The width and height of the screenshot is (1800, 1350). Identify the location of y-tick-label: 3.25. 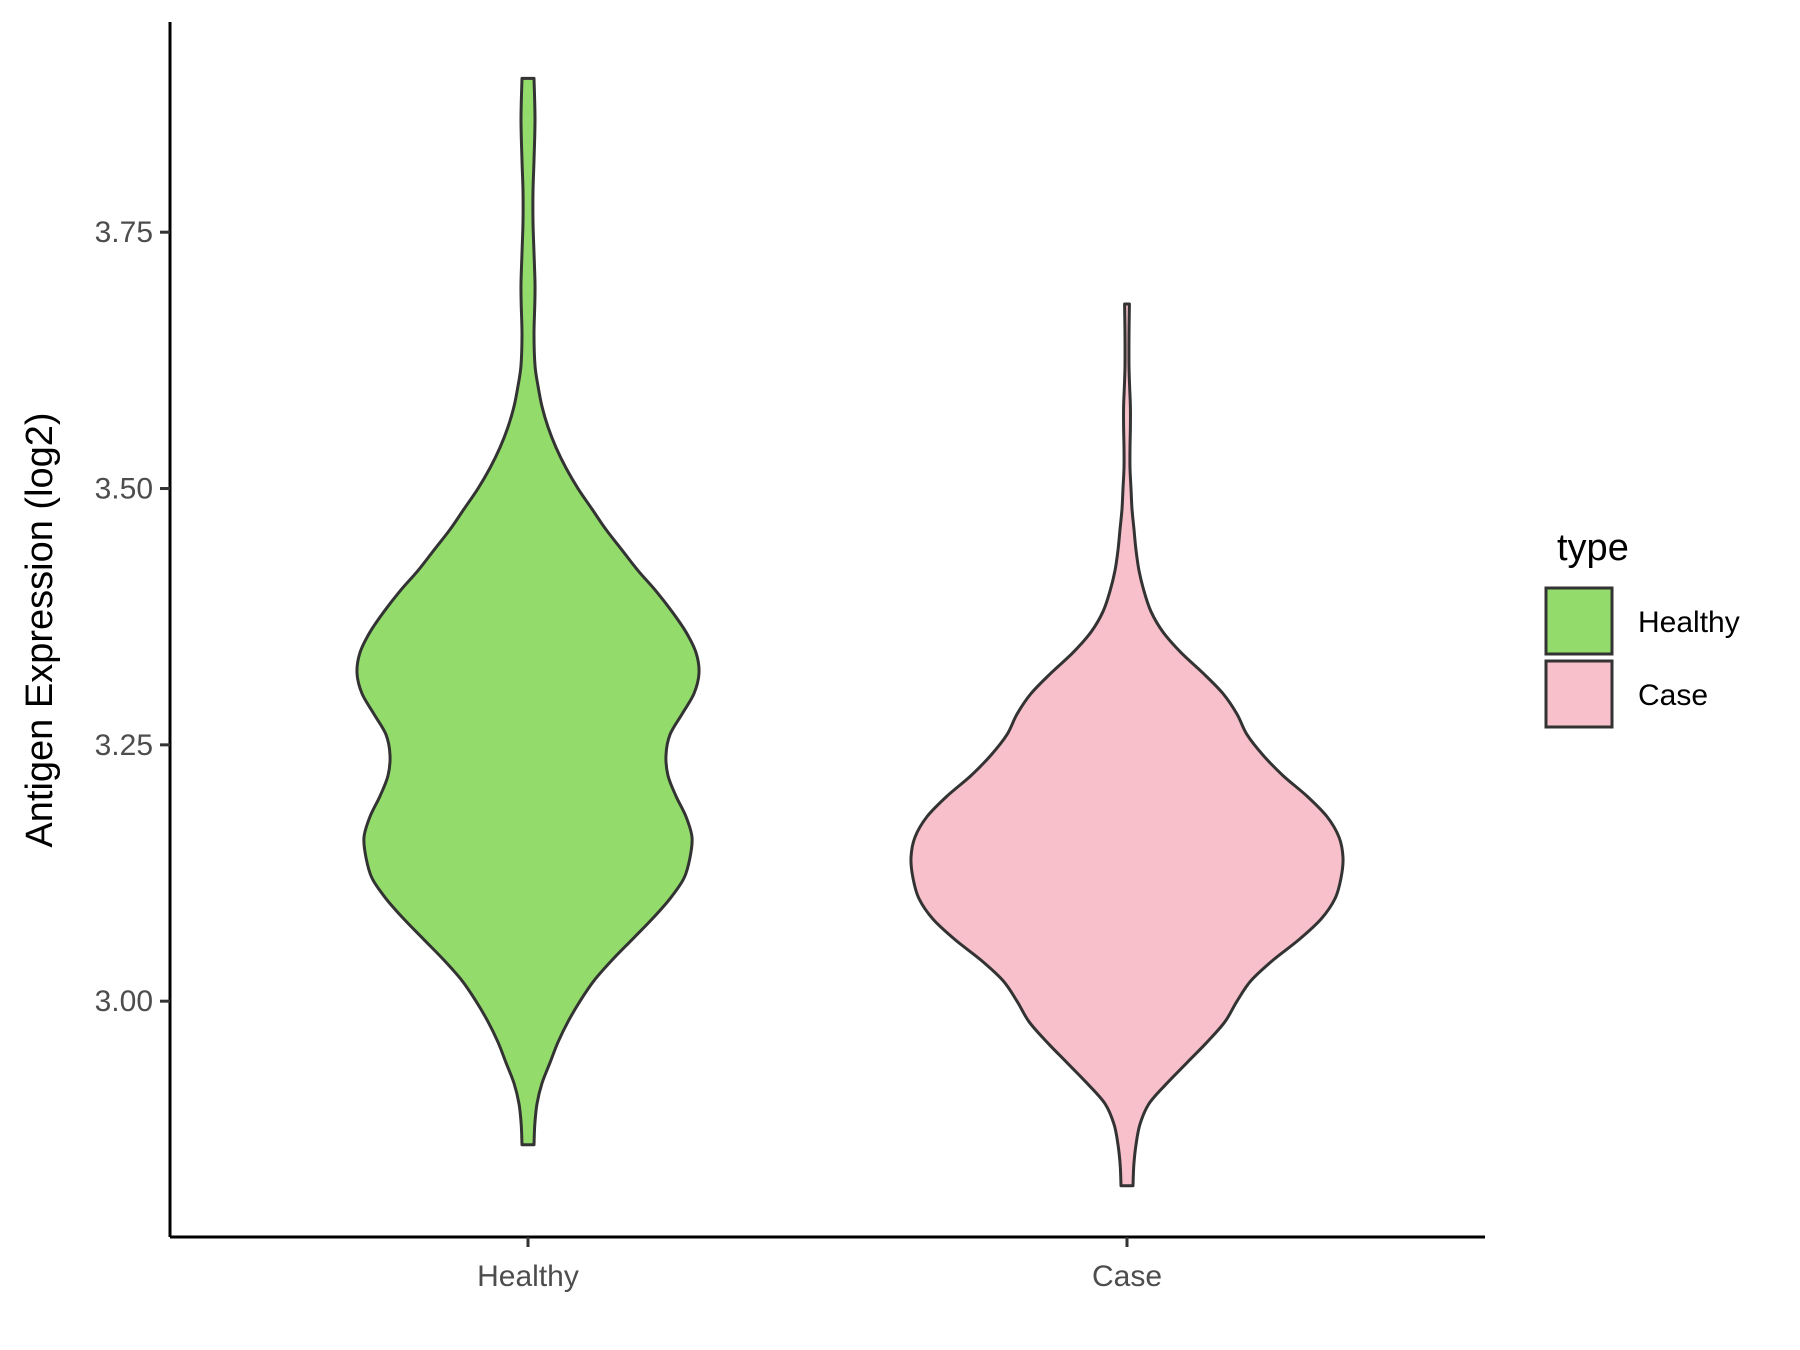
(124, 745).